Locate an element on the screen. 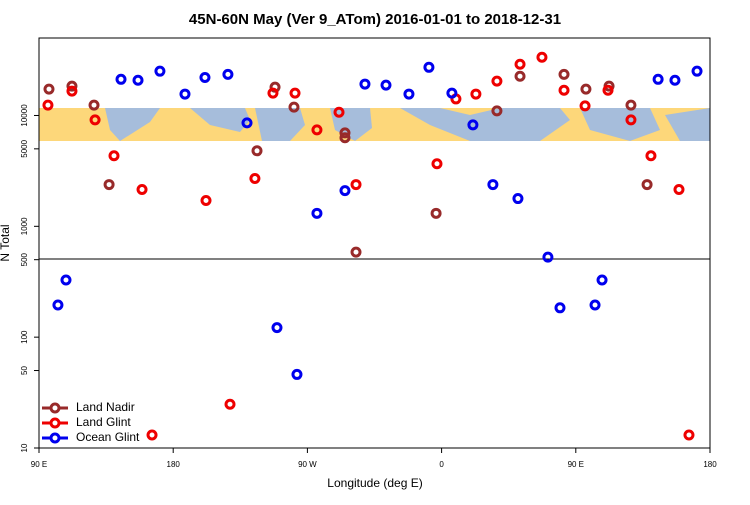  y-tick-label: 5000 is located at coordinates (24, 148).